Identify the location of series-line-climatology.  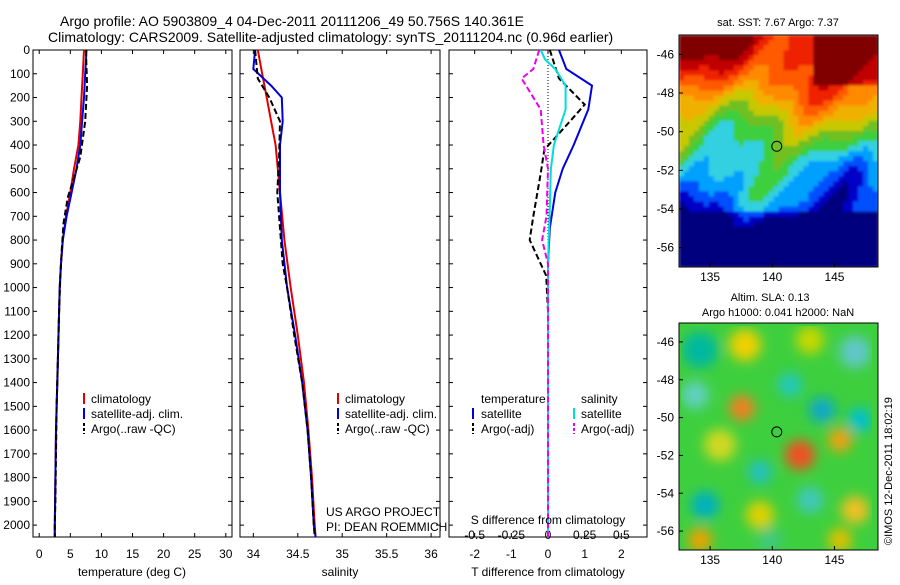
(286, 293).